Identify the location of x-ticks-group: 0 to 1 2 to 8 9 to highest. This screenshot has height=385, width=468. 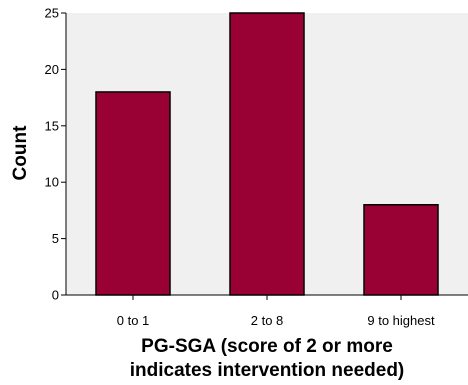
(276, 311).